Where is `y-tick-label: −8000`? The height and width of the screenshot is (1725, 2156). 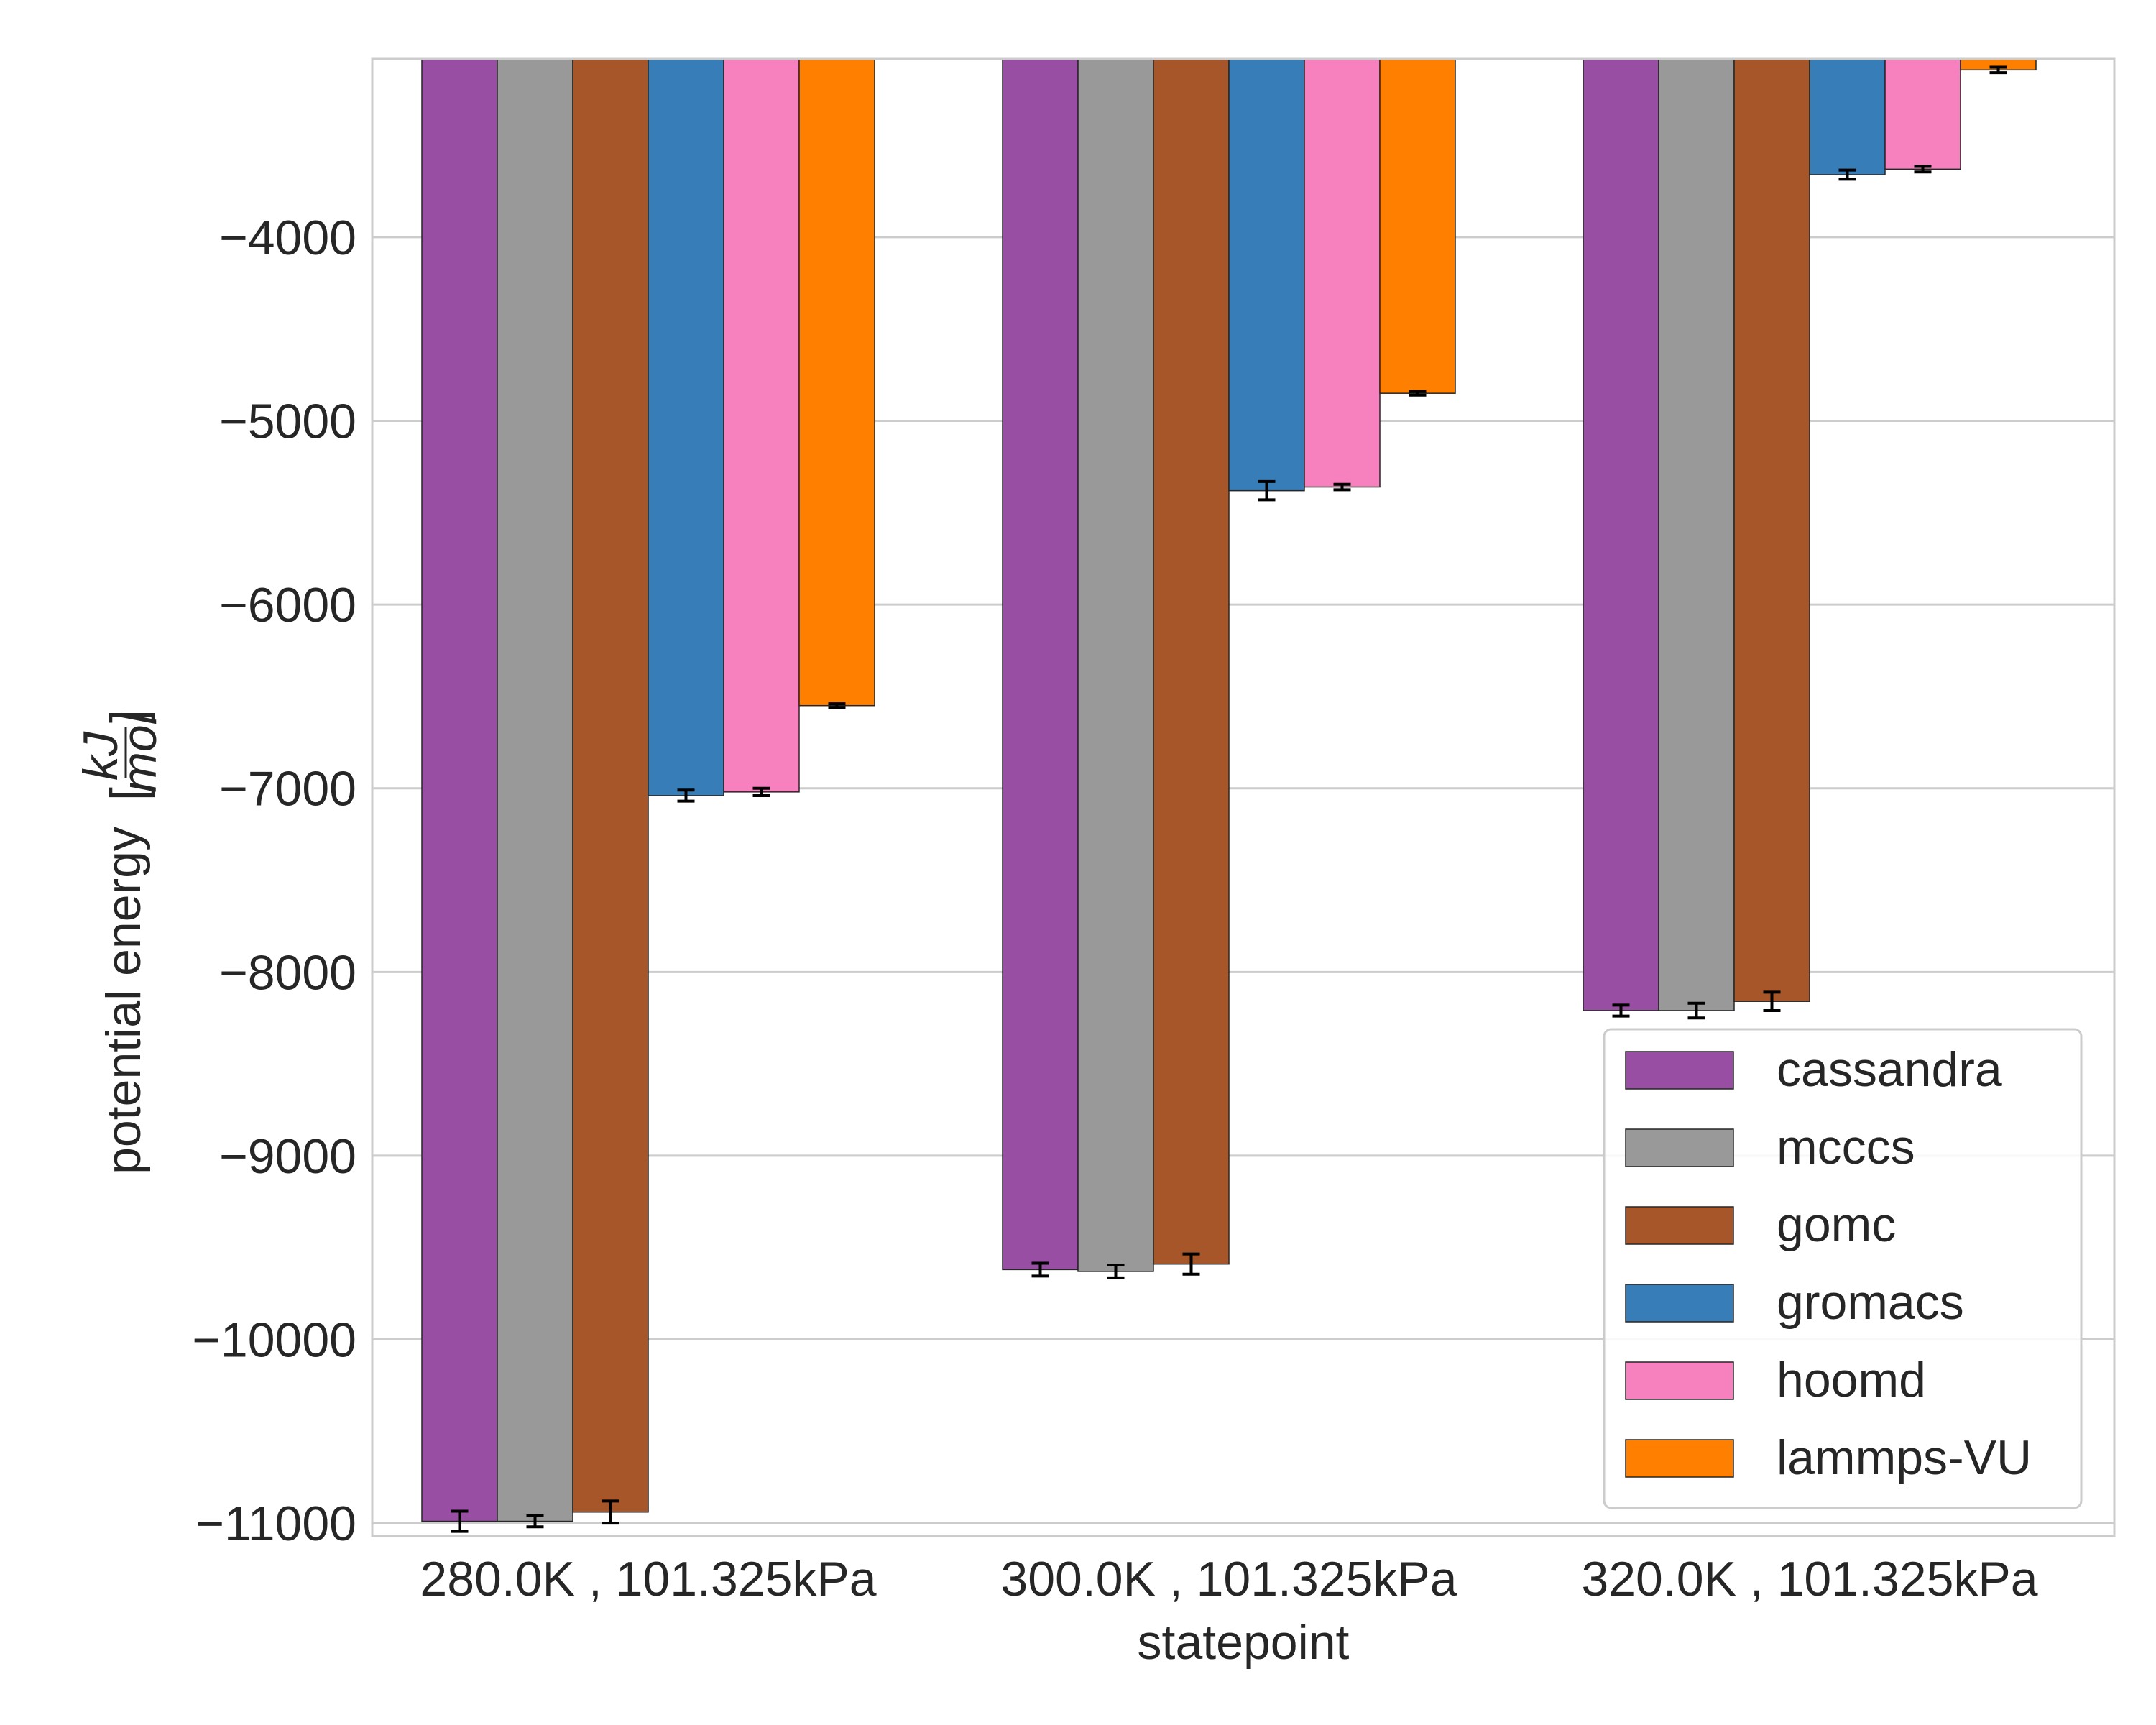 y-tick-label: −8000 is located at coordinates (287, 972).